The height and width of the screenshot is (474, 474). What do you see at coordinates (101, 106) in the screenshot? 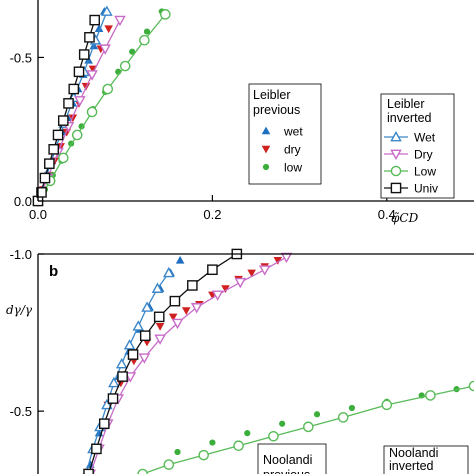
I see `panel-a-series-layer` at bounding box center [101, 106].